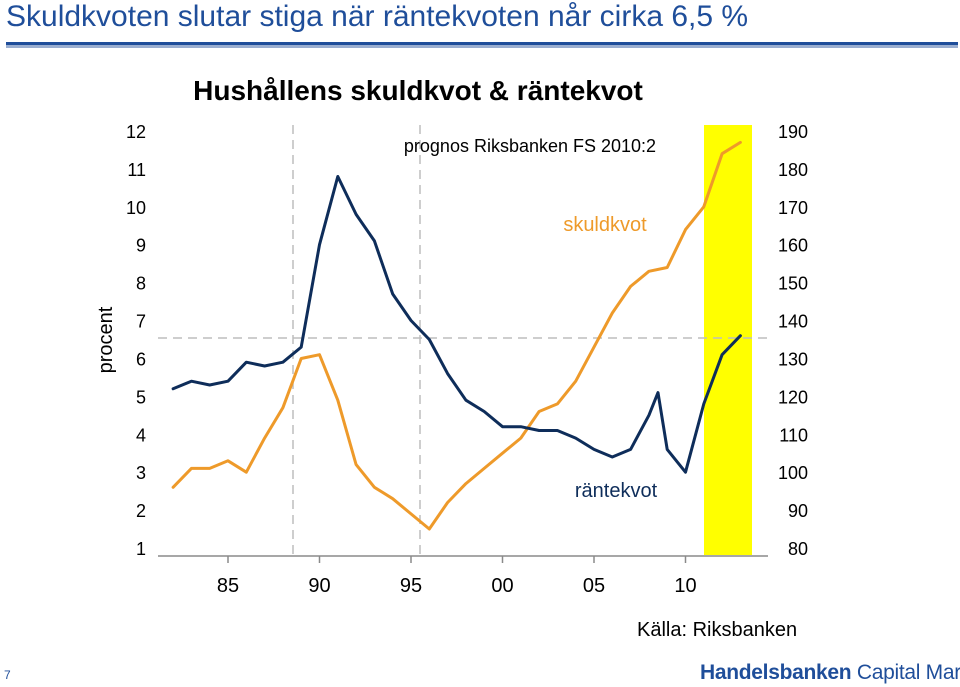 This screenshot has width=960, height=687. What do you see at coordinates (793, 359) in the screenshot?
I see `right-tick-label: 130` at bounding box center [793, 359].